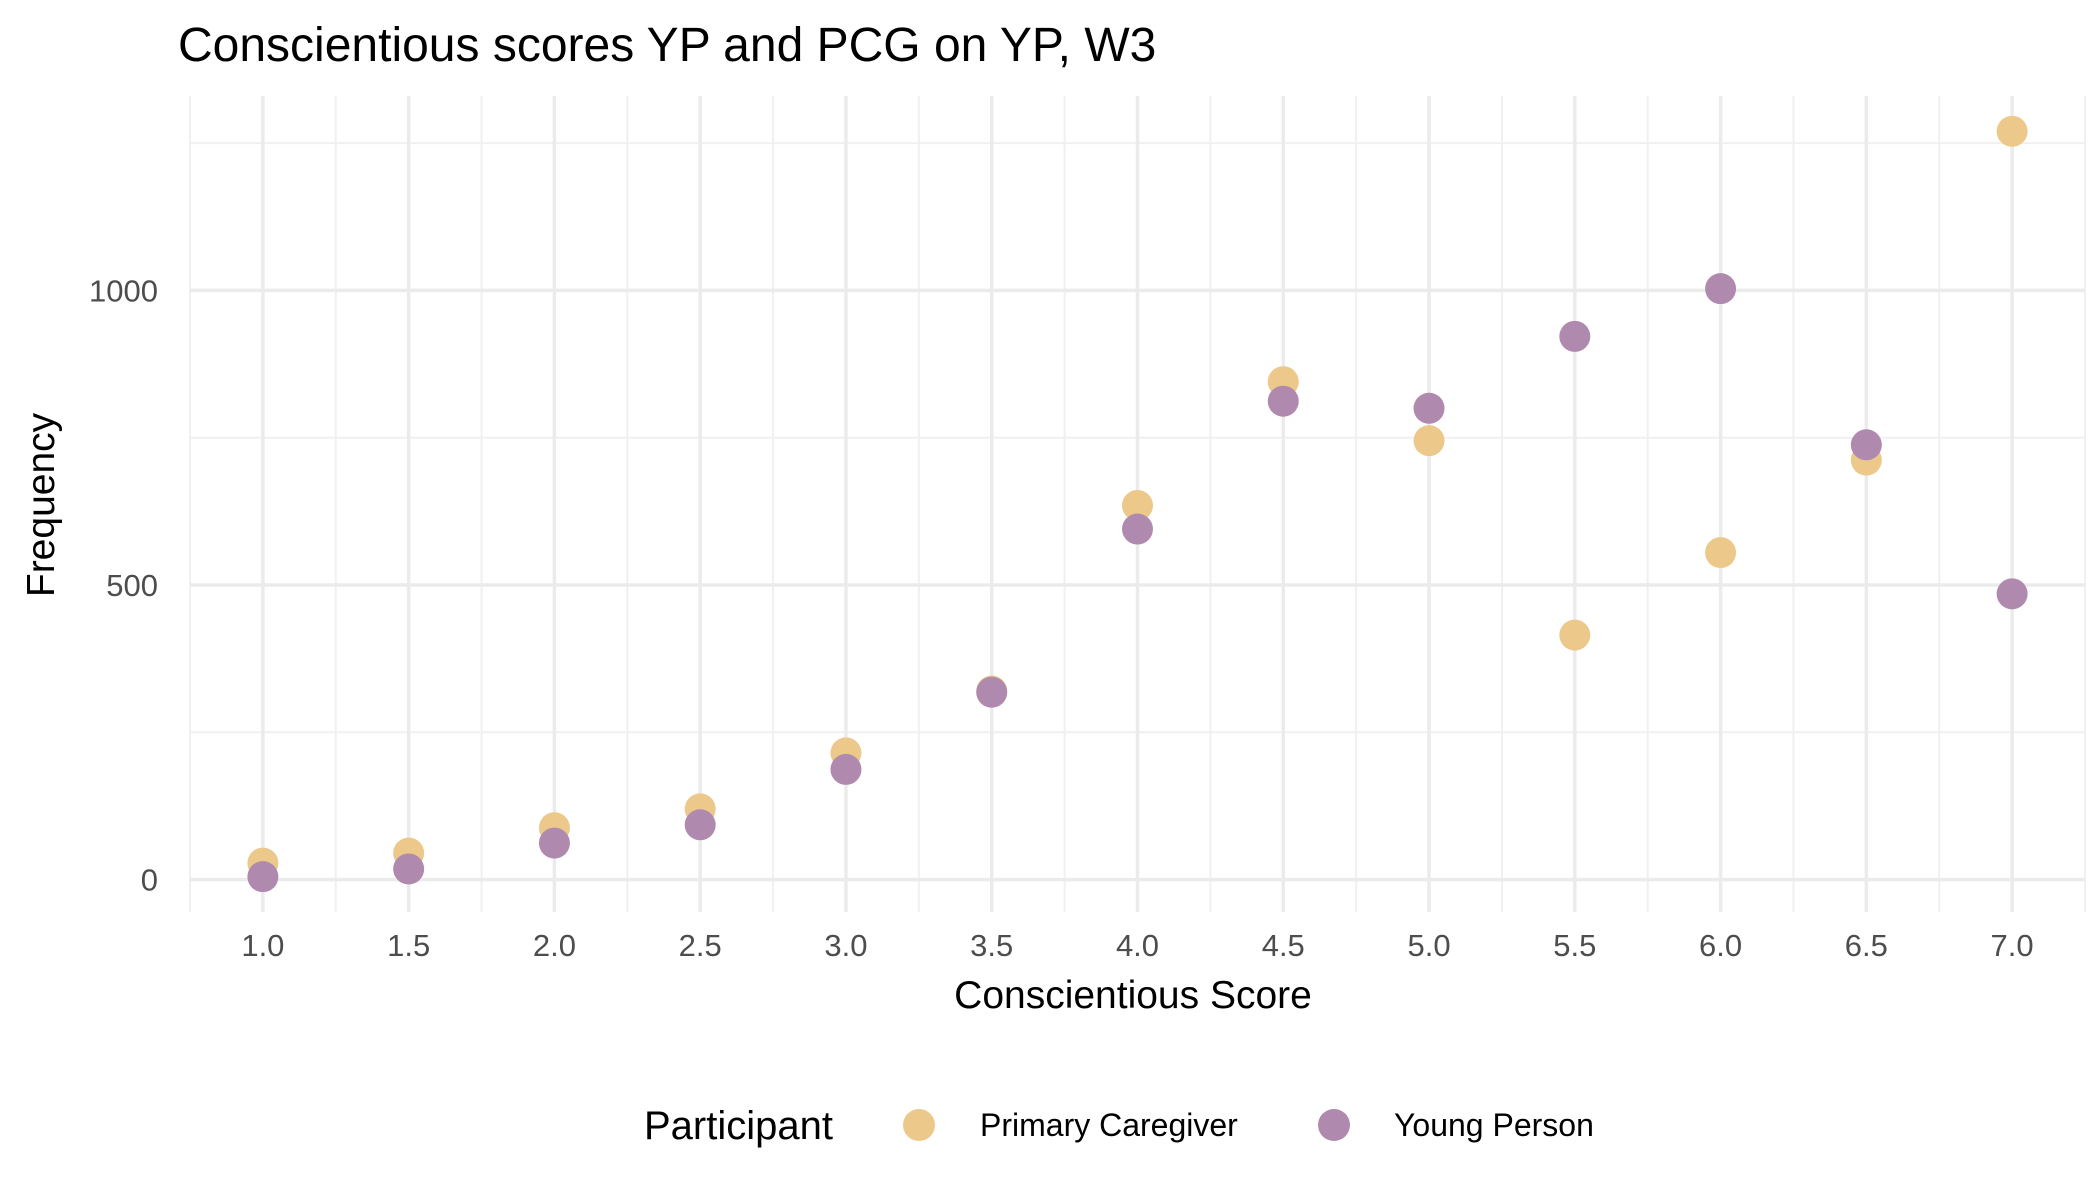 The image size is (2100, 1200). I want to click on x-tick-label: 3.0, so click(845, 945).